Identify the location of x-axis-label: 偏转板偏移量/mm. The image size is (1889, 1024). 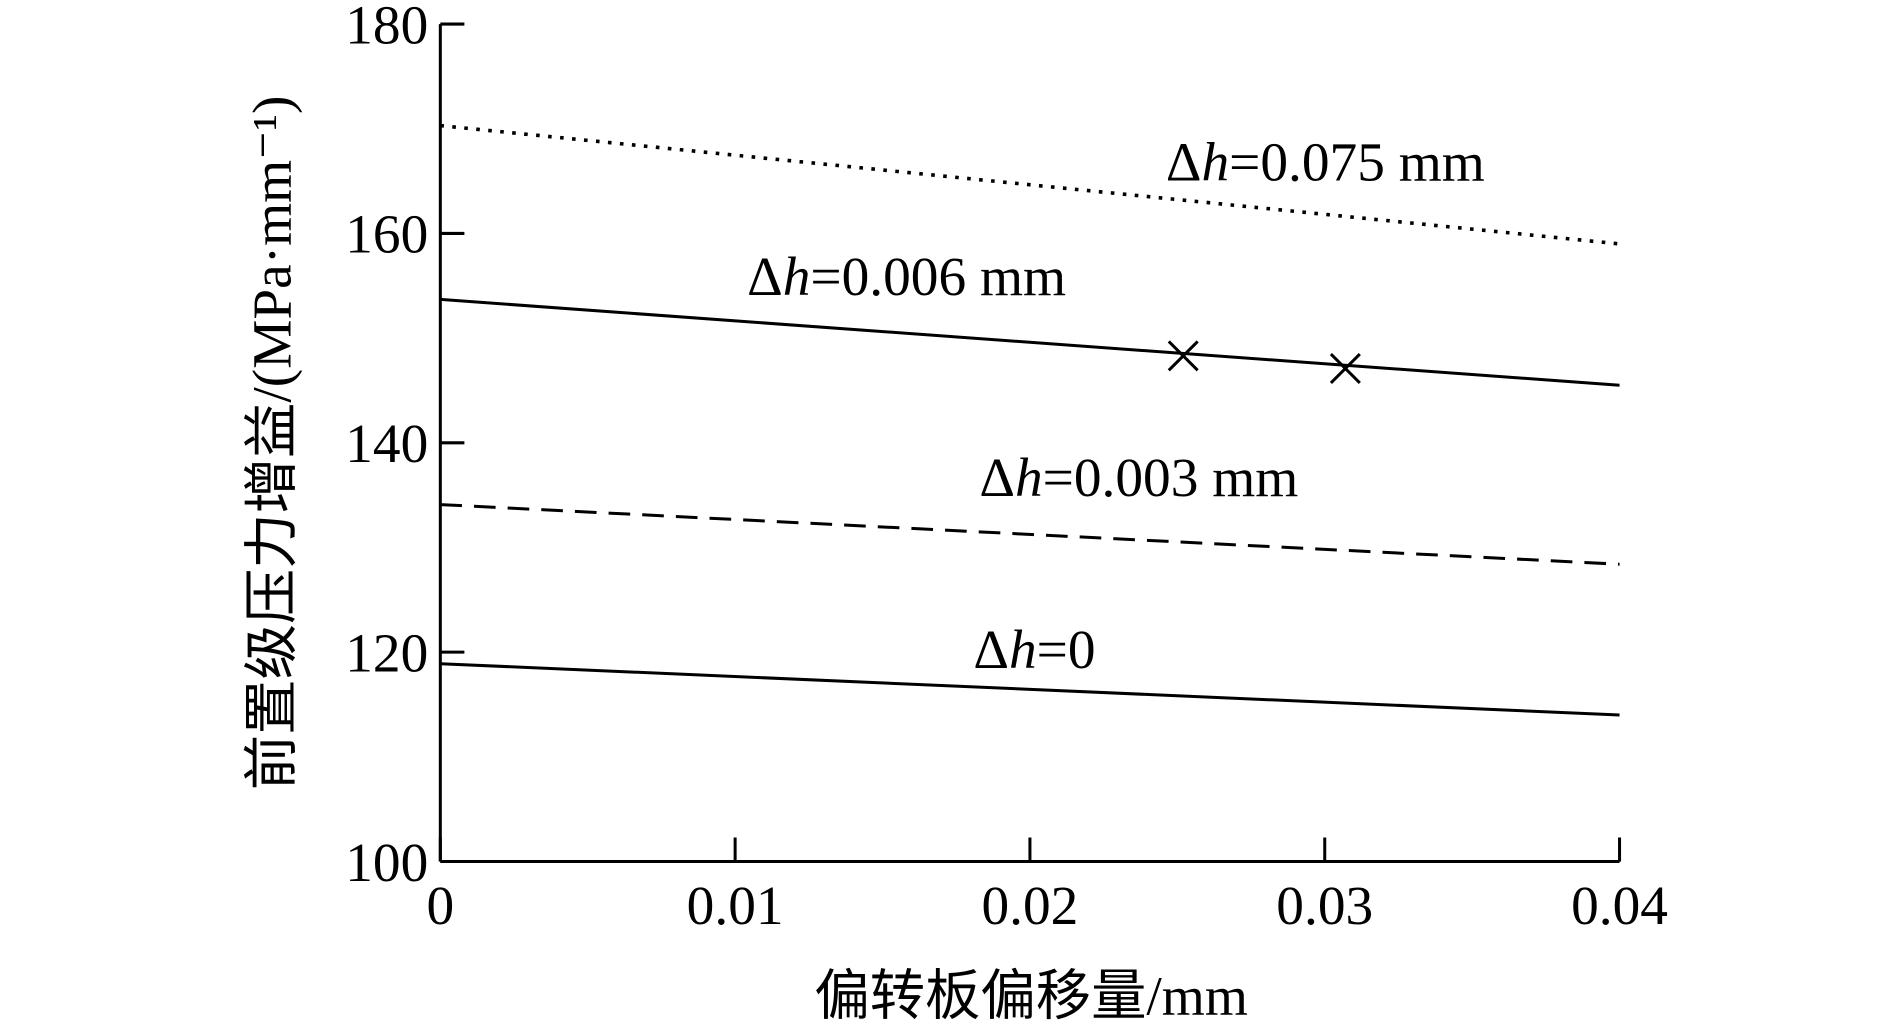
(1031, 994).